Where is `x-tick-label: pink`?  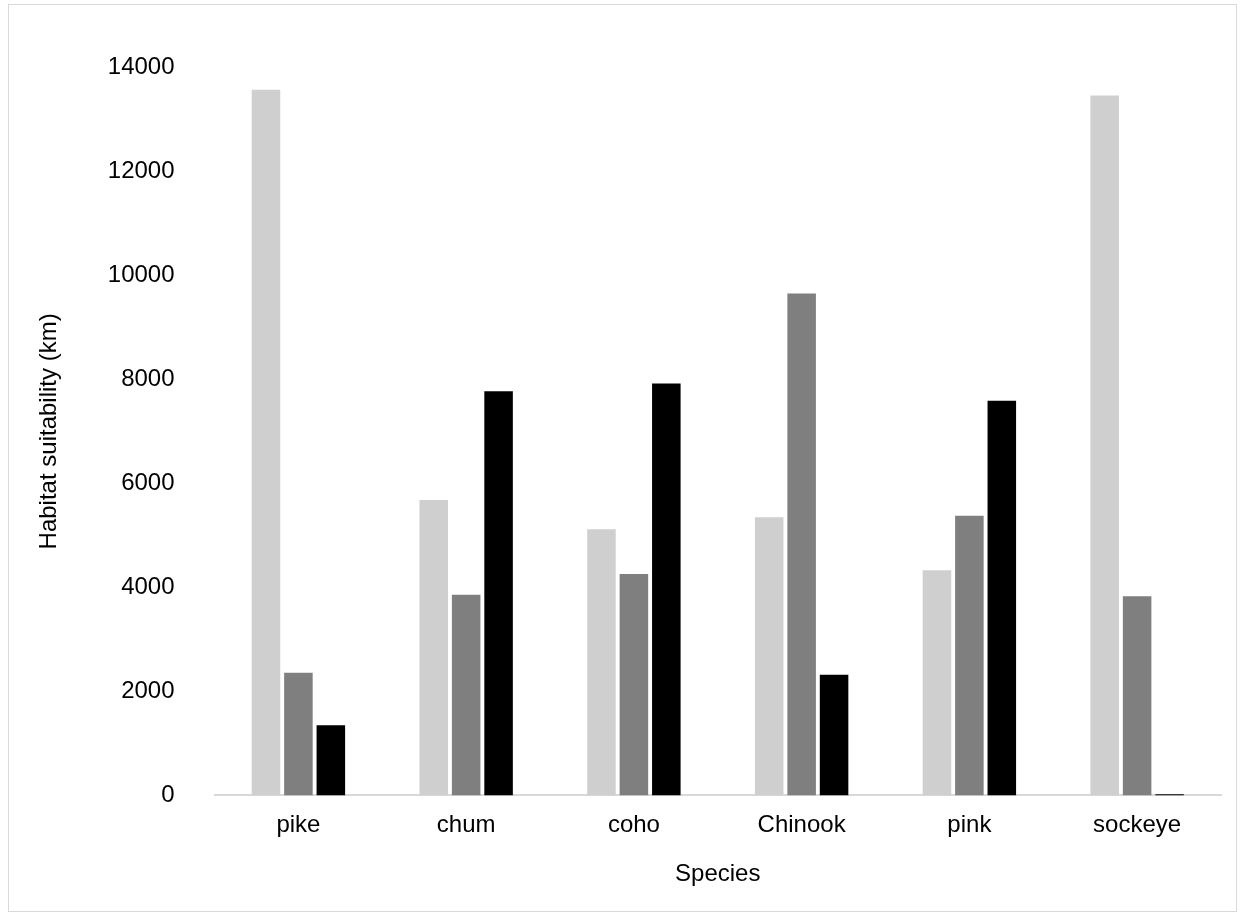
x-tick-label: pink is located at coordinates (970, 824).